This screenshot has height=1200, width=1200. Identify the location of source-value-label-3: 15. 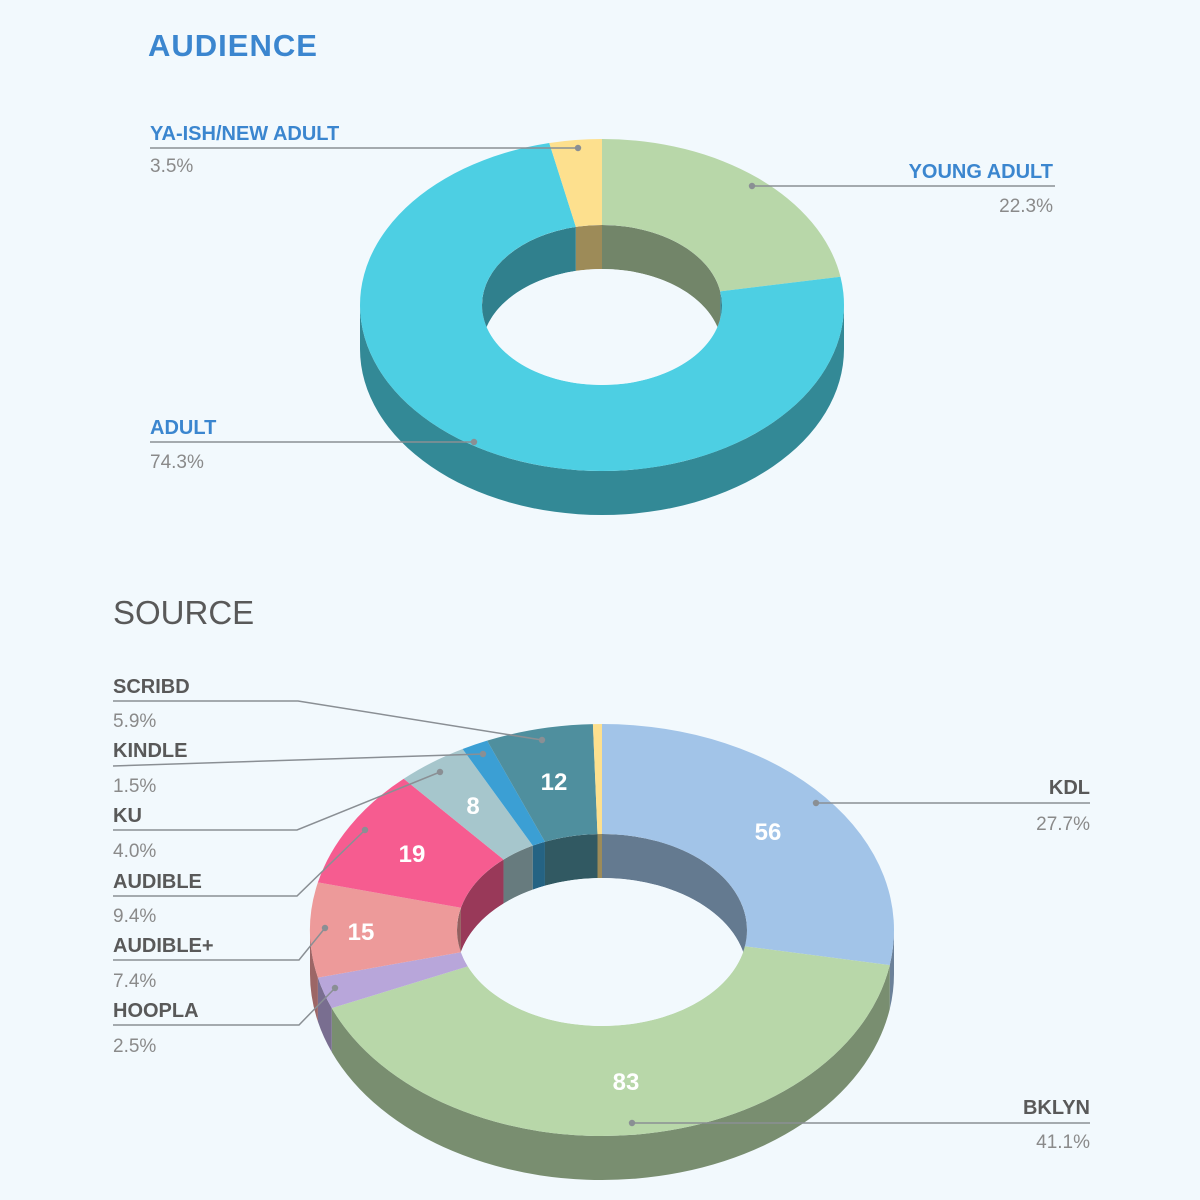
(361, 932).